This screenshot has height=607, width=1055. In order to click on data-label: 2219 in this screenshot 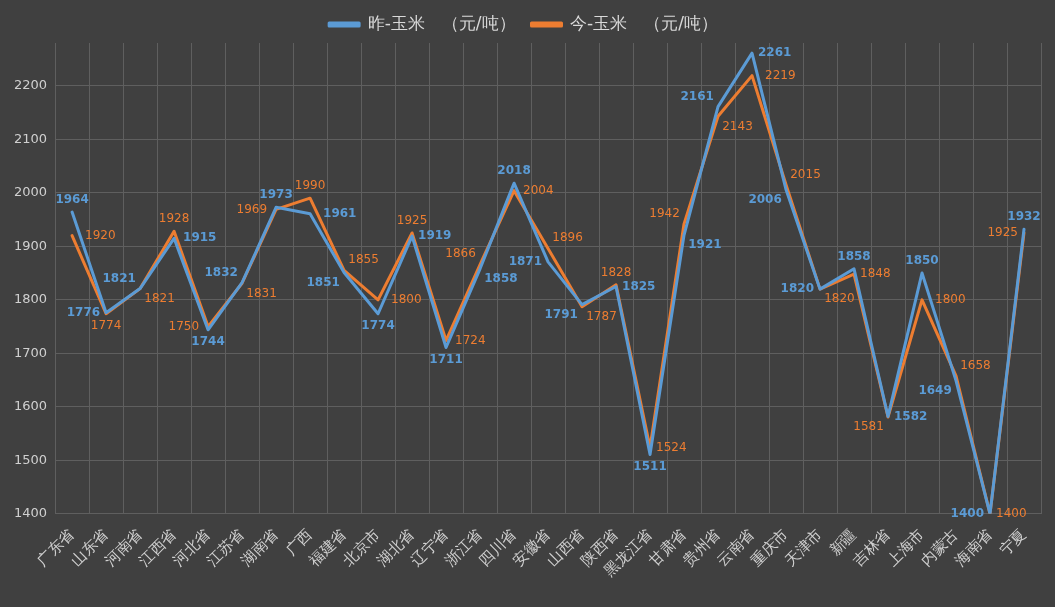, I will do `click(780, 74)`.